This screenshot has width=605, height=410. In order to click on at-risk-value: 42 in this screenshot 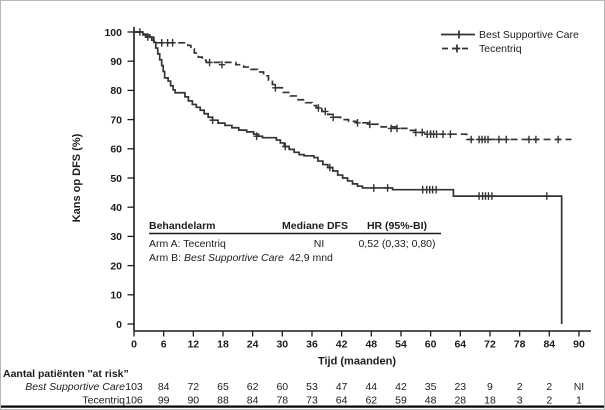, I will do `click(401, 387)`.